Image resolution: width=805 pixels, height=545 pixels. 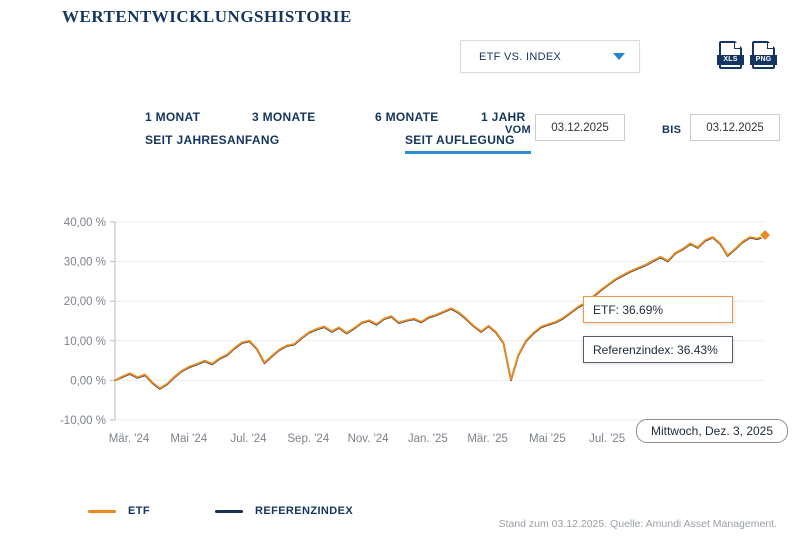 I want to click on svg-text: Mär. '24, so click(x=129, y=439).